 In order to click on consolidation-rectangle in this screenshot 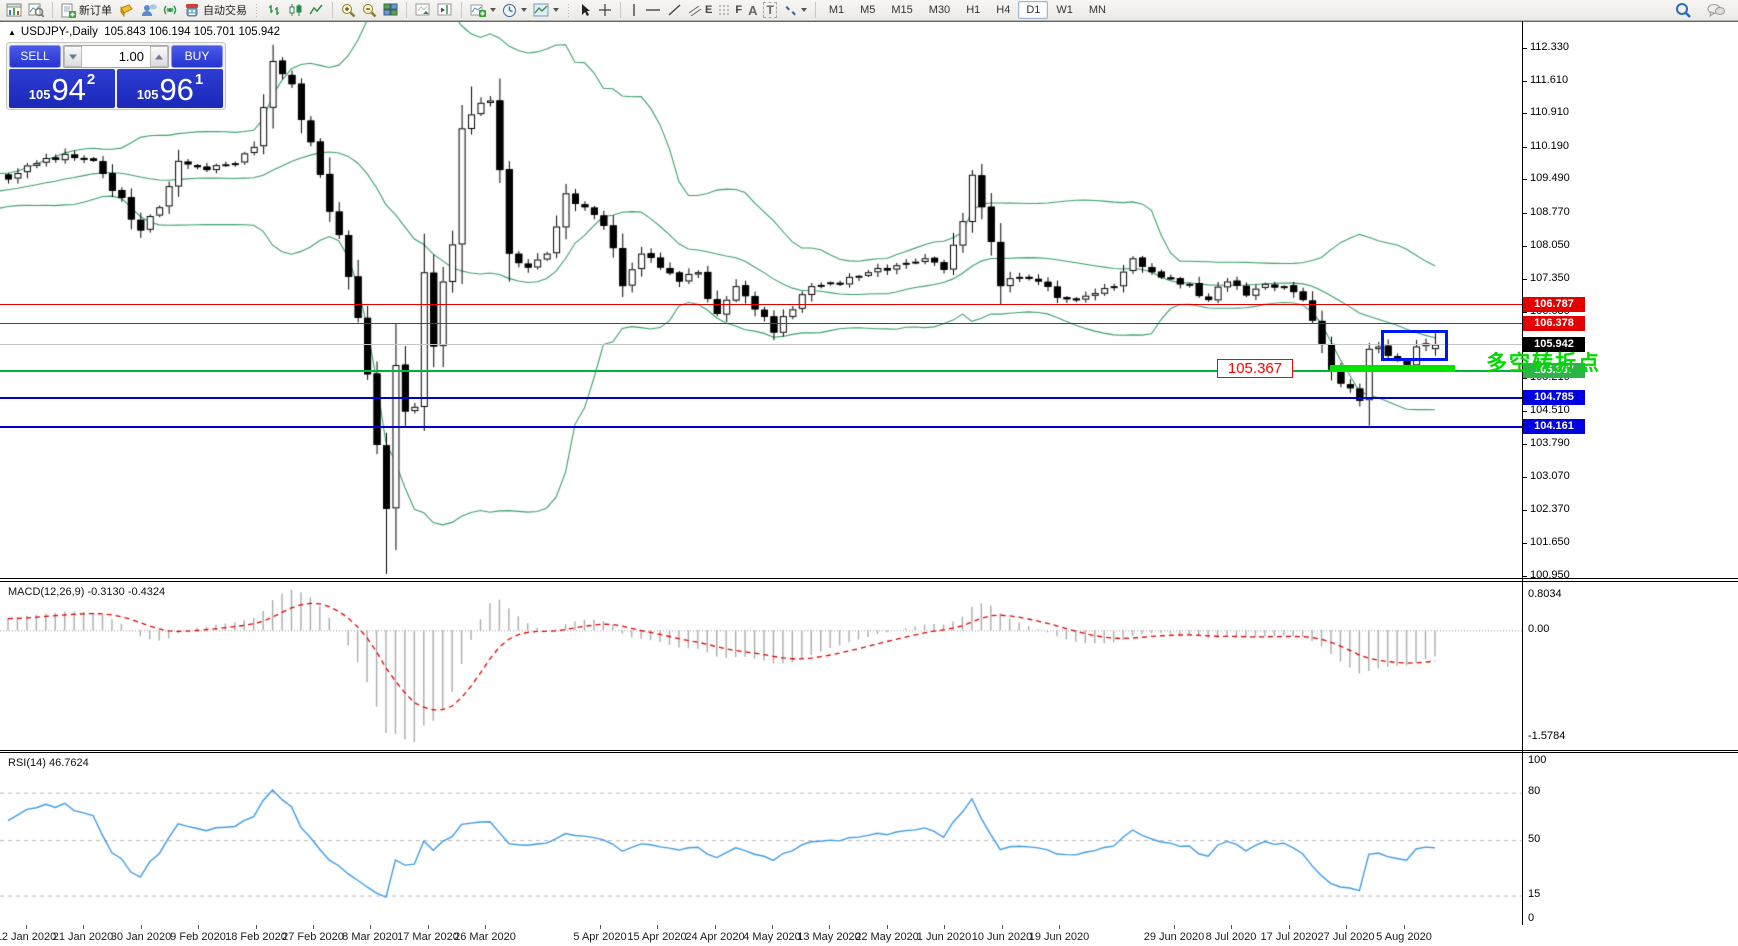, I will do `click(1414, 345)`.